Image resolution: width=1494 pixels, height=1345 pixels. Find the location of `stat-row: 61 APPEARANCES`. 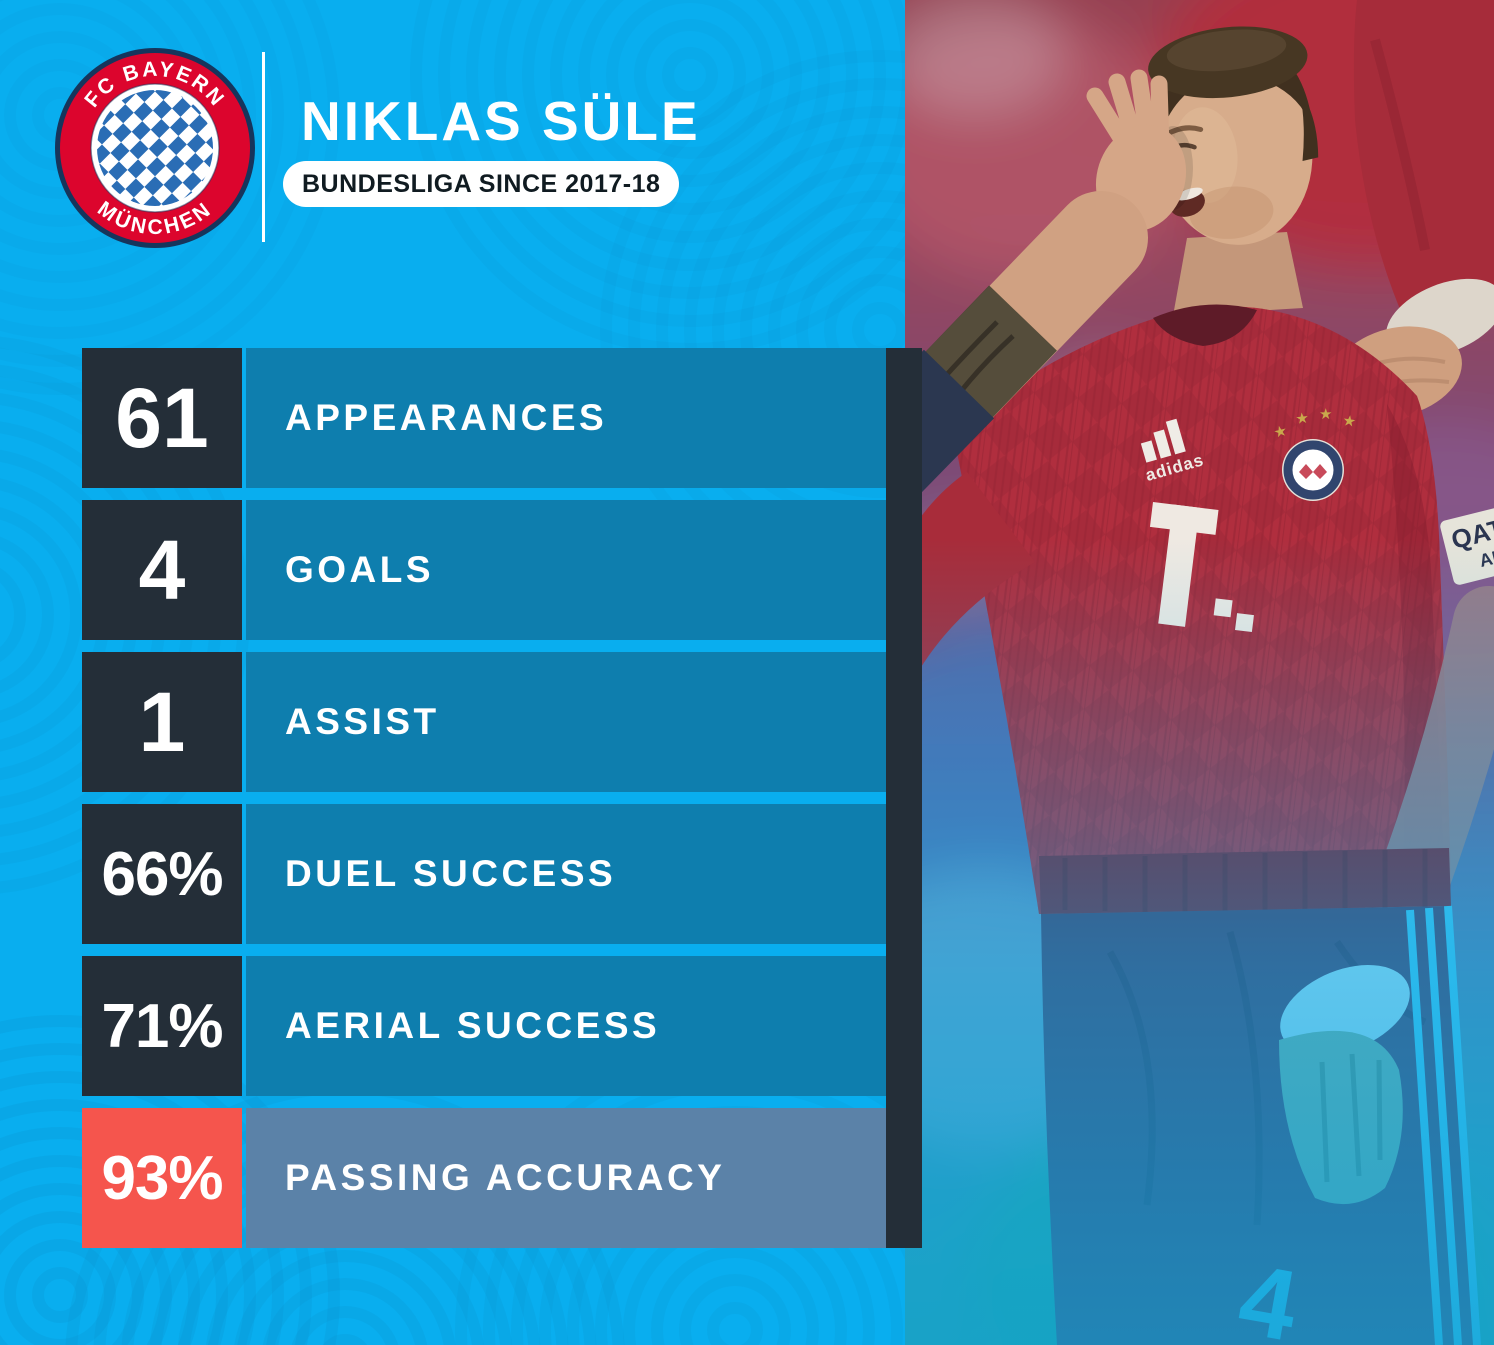

stat-row: 61 APPEARANCES is located at coordinates (484, 418).